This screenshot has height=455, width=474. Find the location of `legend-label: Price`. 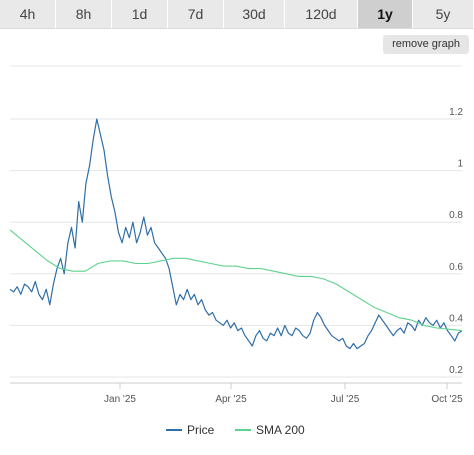

legend-label: Price is located at coordinates (201, 430).